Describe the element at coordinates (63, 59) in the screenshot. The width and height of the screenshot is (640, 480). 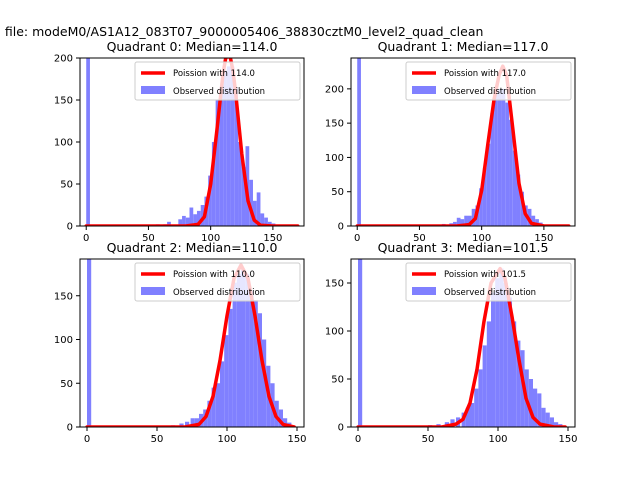
I see `y-tick-label: 200` at that location.